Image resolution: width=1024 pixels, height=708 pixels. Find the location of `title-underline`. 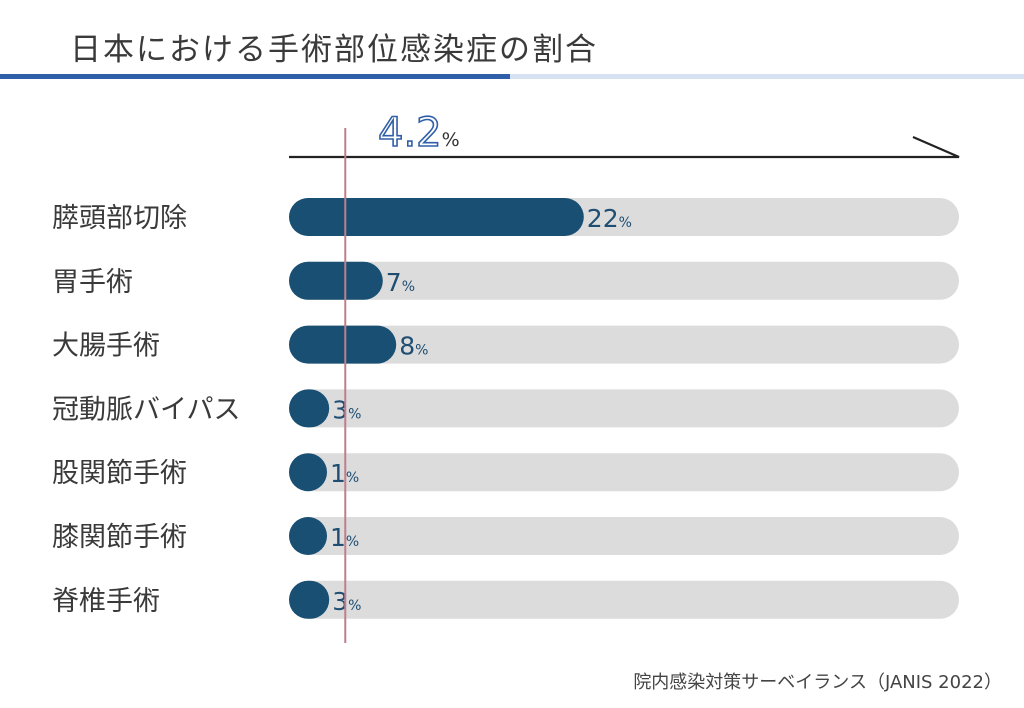

title-underline is located at coordinates (512, 76).